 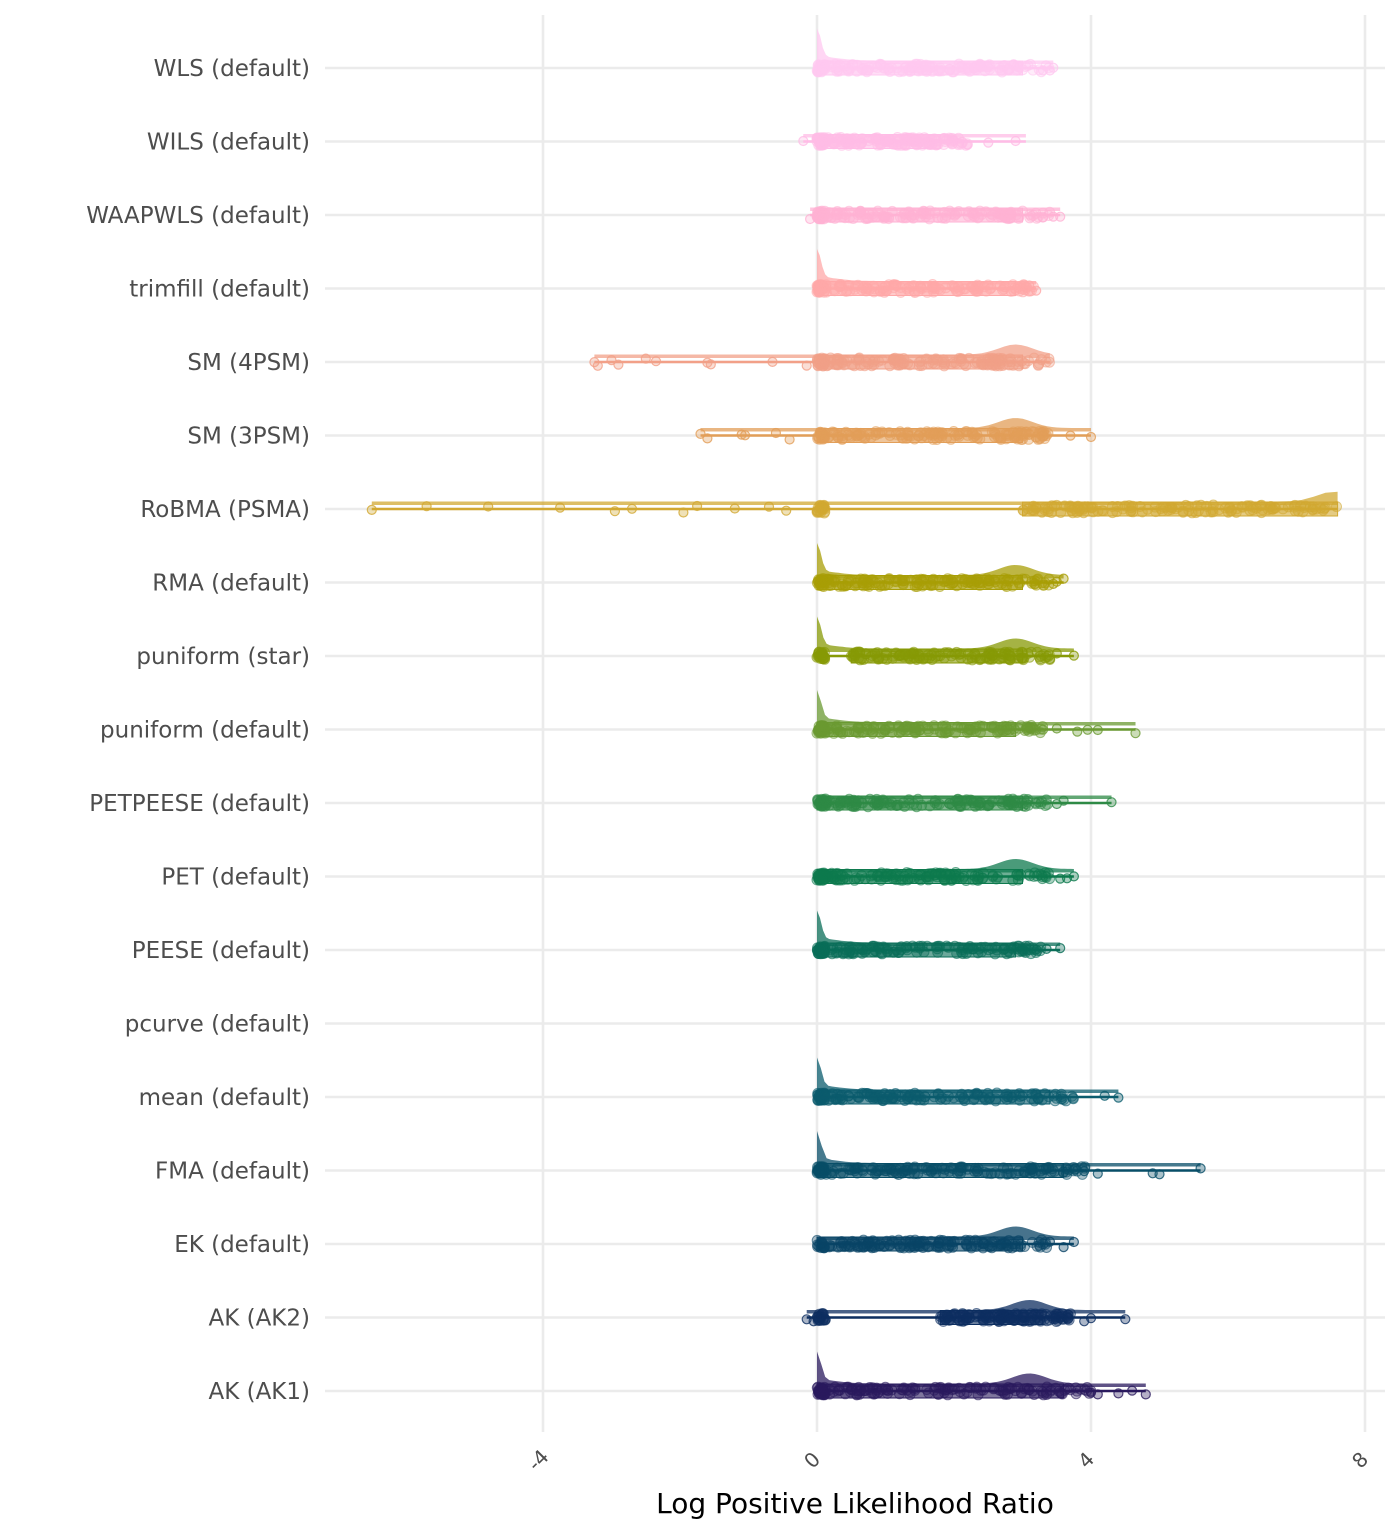 What do you see at coordinates (259, 1392) in the screenshot?
I see `y-tick-label: AK (AK1)` at bounding box center [259, 1392].